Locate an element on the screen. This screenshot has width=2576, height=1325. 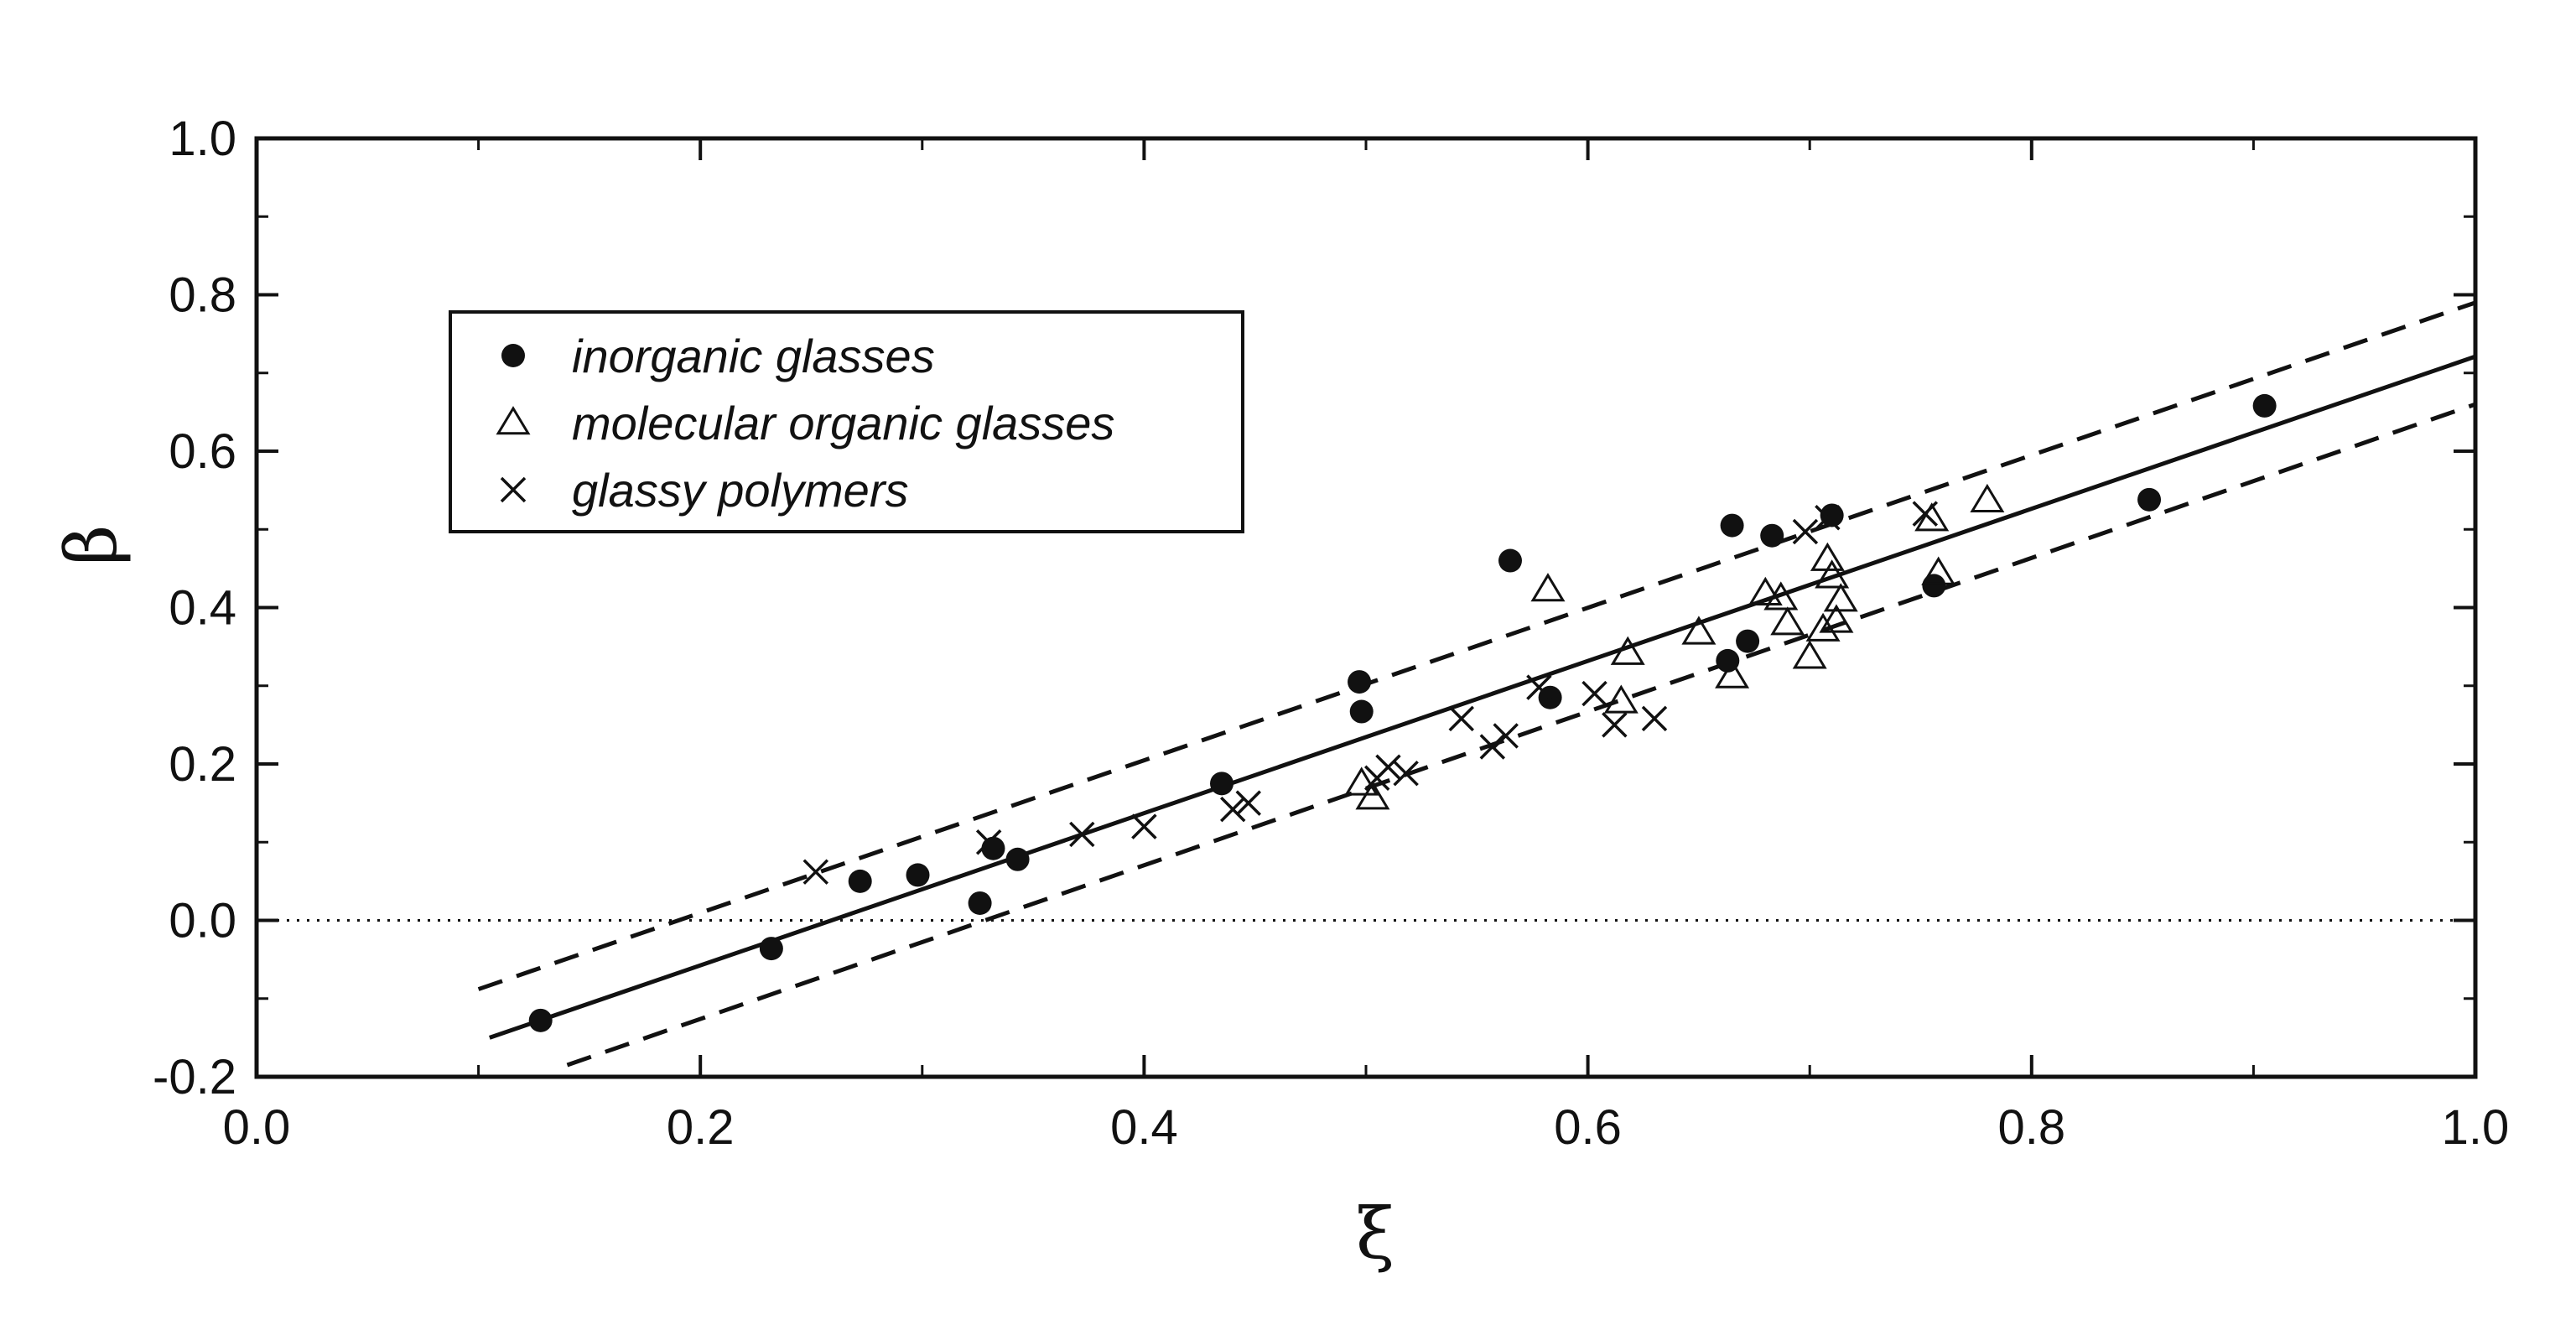
legend-markers is located at coordinates (513, 423).